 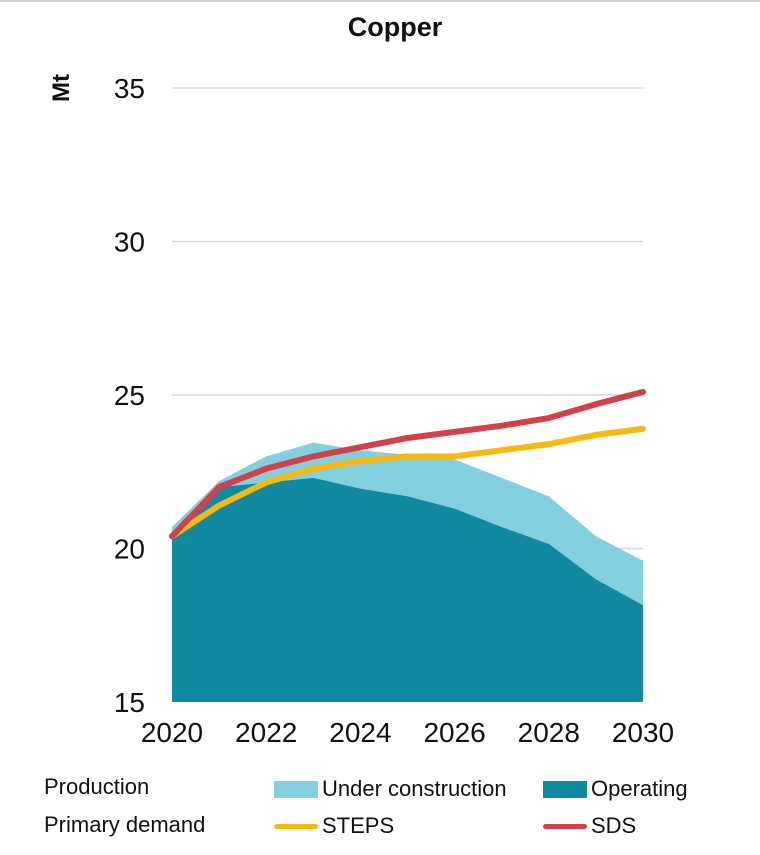 What do you see at coordinates (643, 732) in the screenshot?
I see `x-tick-label-2030: 2030` at bounding box center [643, 732].